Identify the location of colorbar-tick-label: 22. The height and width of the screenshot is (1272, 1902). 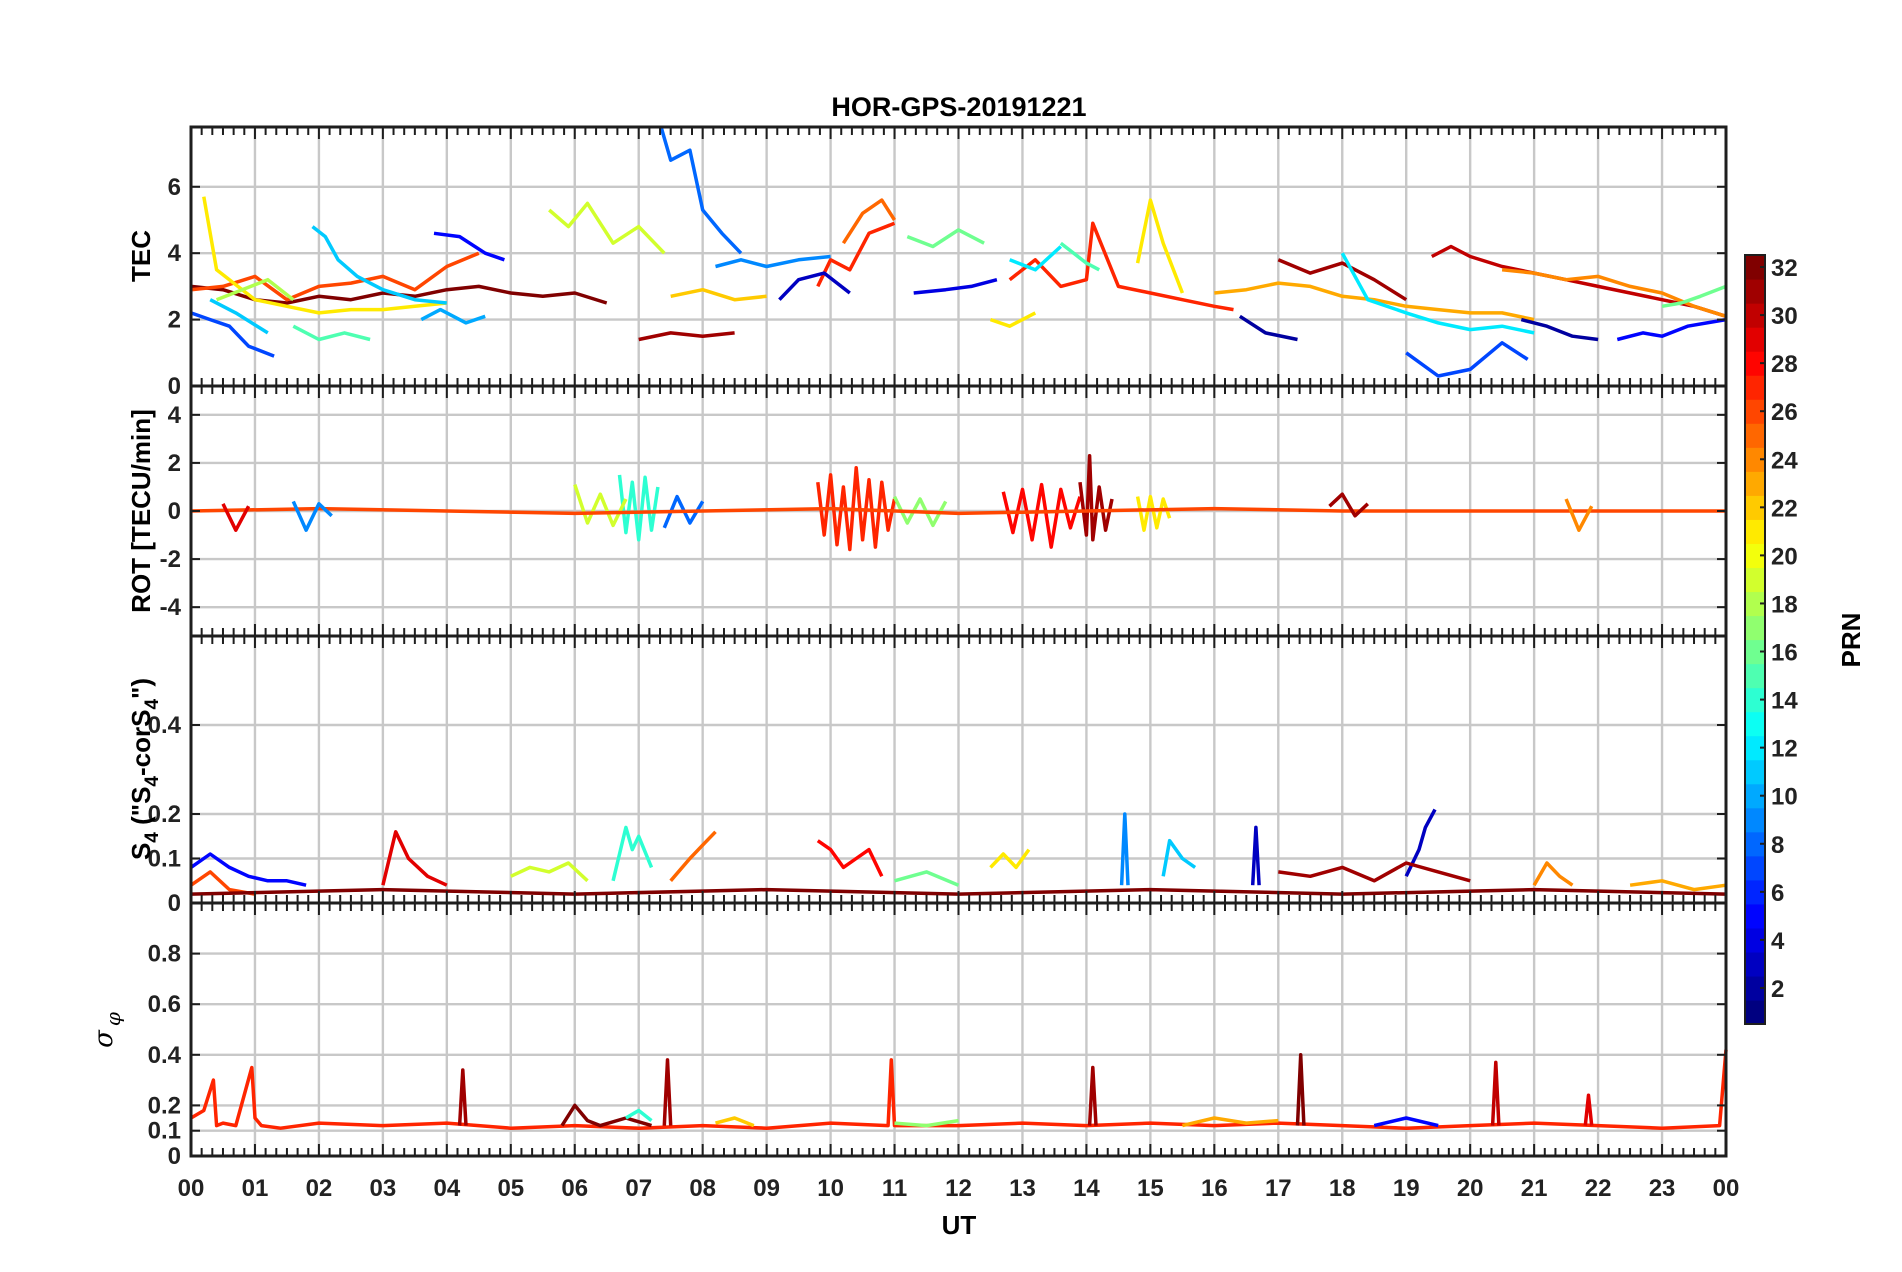
(1784, 508).